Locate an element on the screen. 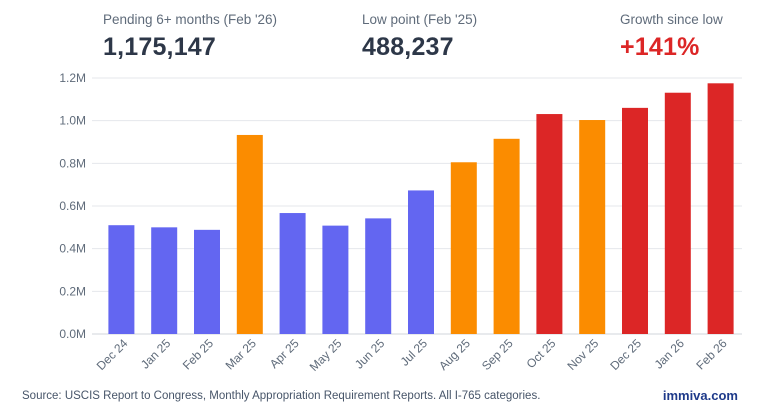  x-tick-label: Sep 25 is located at coordinates (497, 354).